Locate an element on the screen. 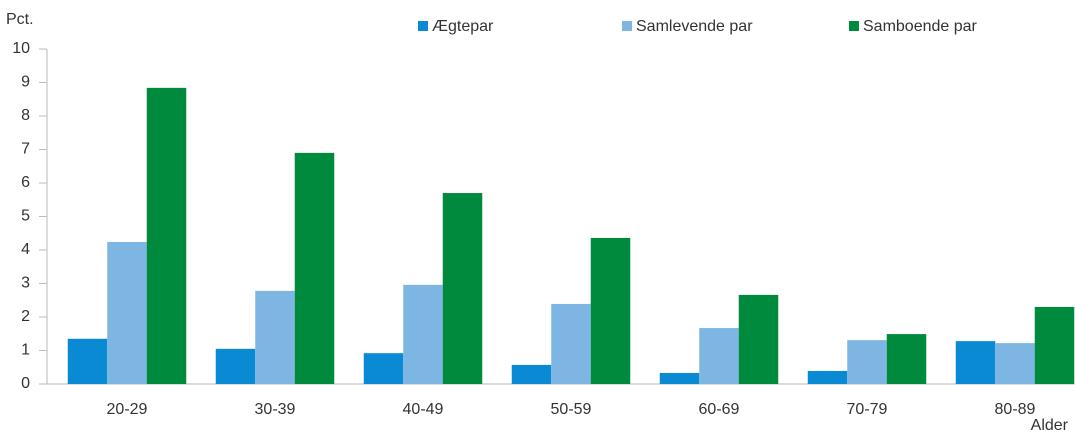 The height and width of the screenshot is (441, 1075). y-tick-label: 6 is located at coordinates (25, 182).